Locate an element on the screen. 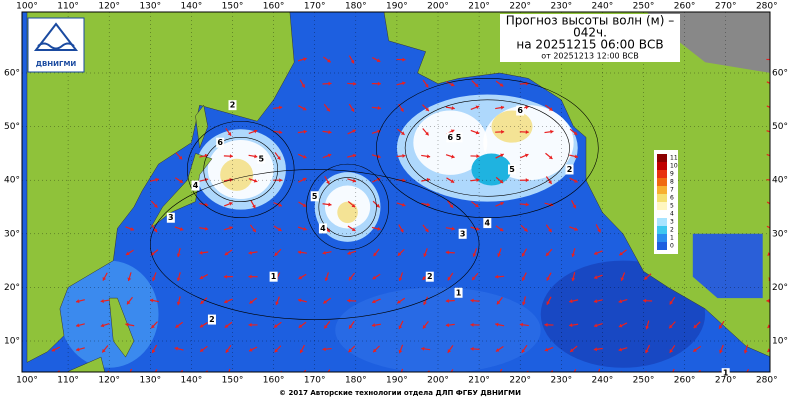 The width and height of the screenshot is (800, 404). lat-label: 30° is located at coordinates (12, 234).